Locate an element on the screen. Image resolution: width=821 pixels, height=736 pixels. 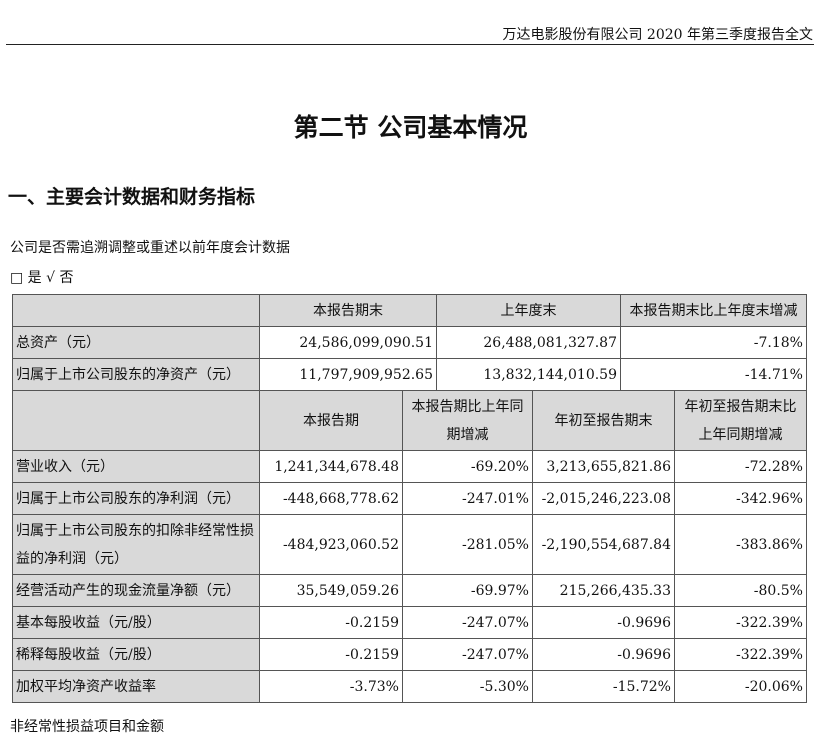
row-label: 加权平均净资产收益率 is located at coordinates (136, 686).